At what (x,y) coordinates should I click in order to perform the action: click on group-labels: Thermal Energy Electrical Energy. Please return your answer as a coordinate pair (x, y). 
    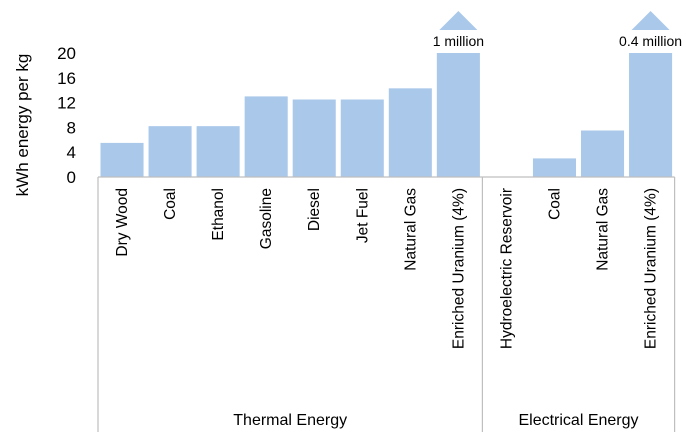
    Looking at the image, I should click on (435, 420).